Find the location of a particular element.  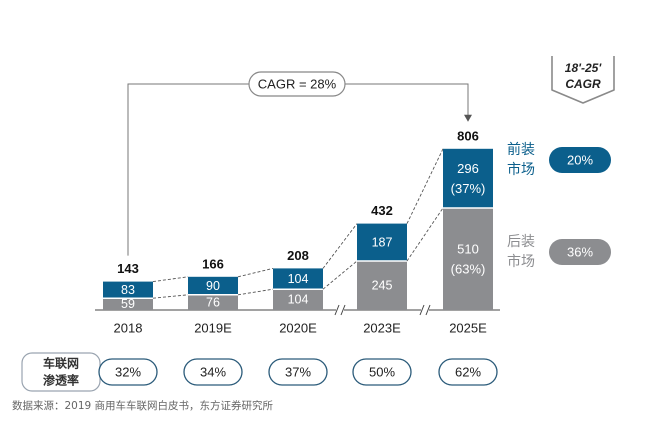

penetration-value: 62% is located at coordinates (468, 372).